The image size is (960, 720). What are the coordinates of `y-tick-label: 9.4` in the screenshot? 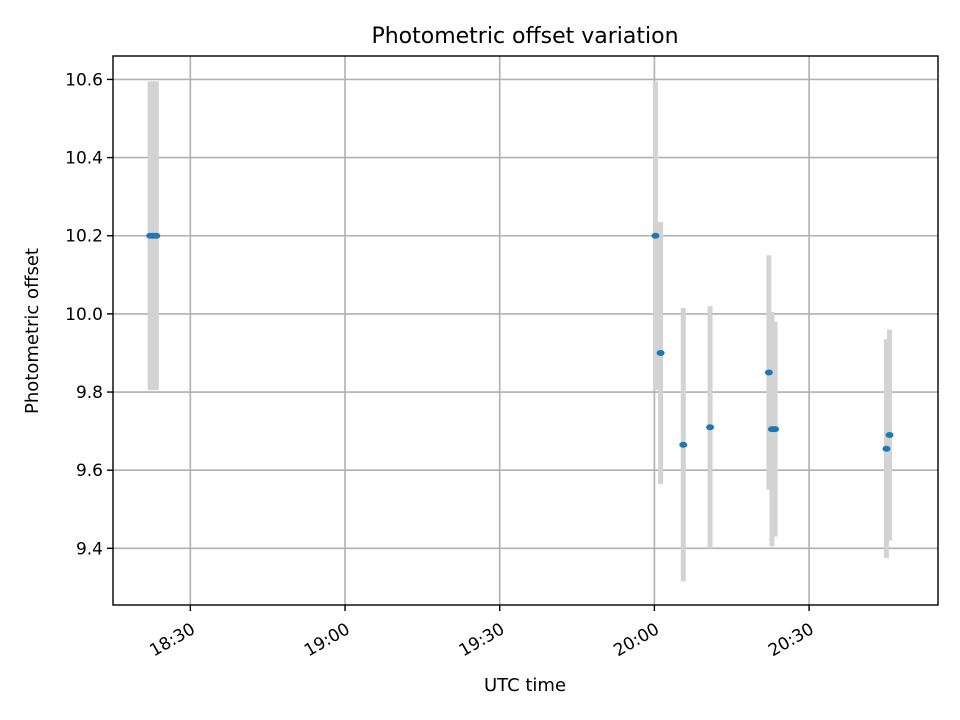 It's located at (89, 549).